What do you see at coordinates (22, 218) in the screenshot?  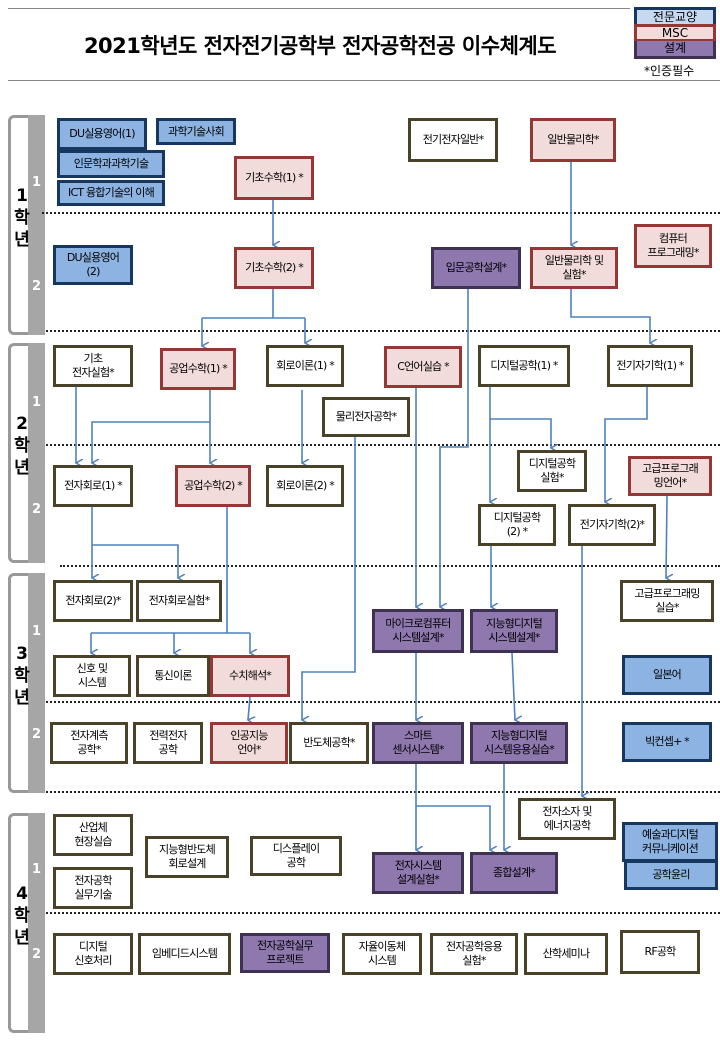 I see `year-label: 1 학 년` at bounding box center [22, 218].